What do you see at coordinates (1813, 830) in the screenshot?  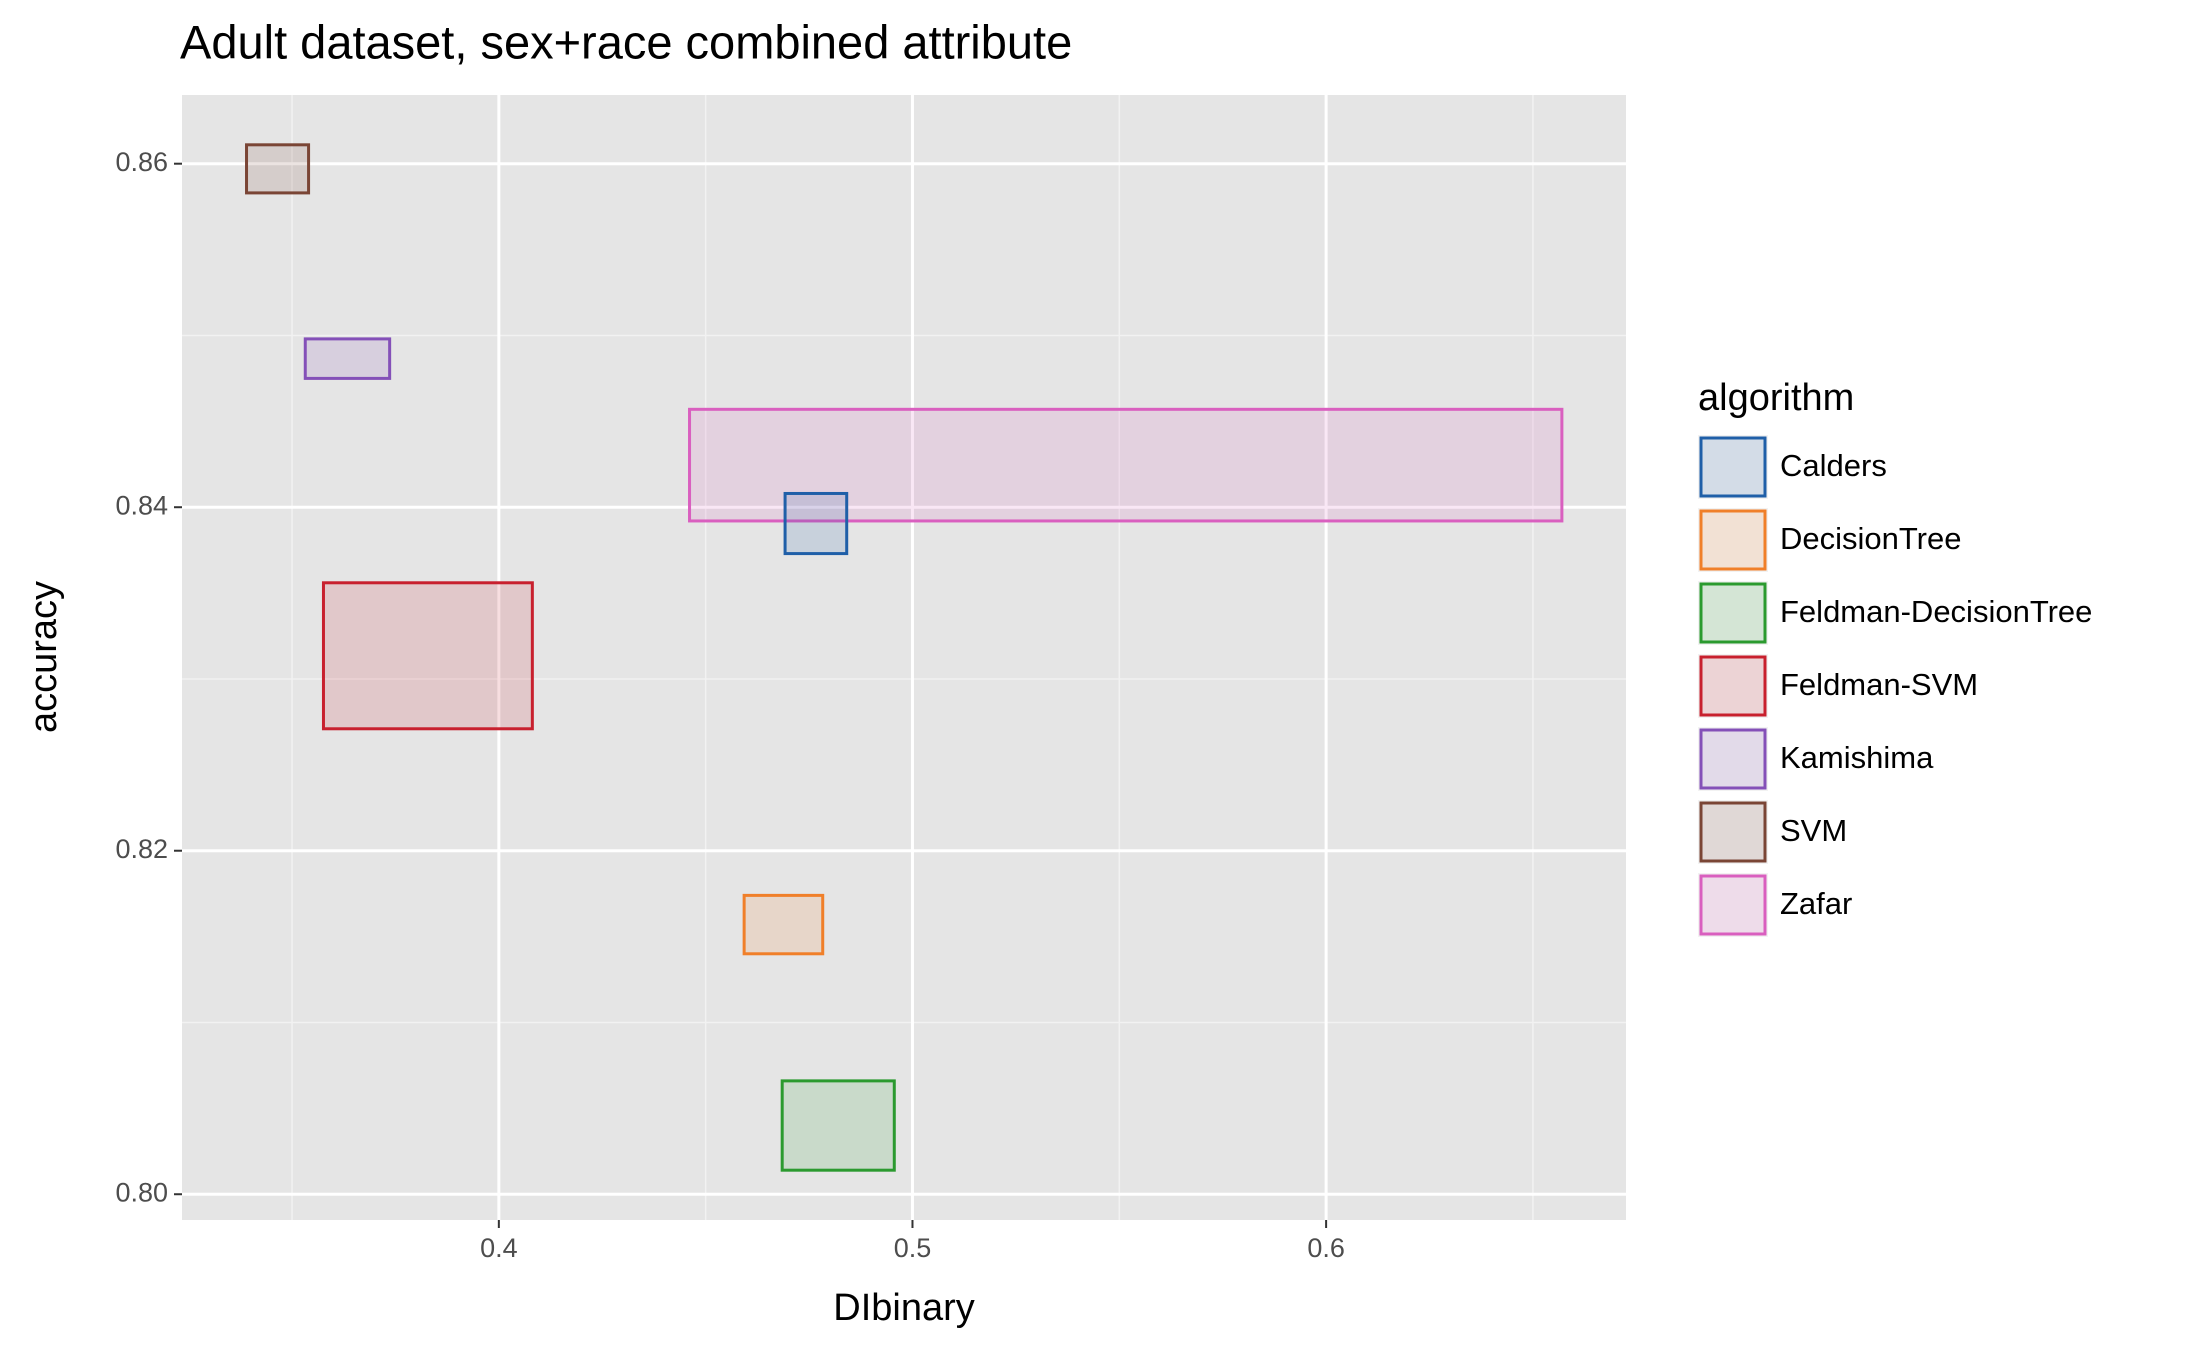 I see `legend-label: SVM` at bounding box center [1813, 830].